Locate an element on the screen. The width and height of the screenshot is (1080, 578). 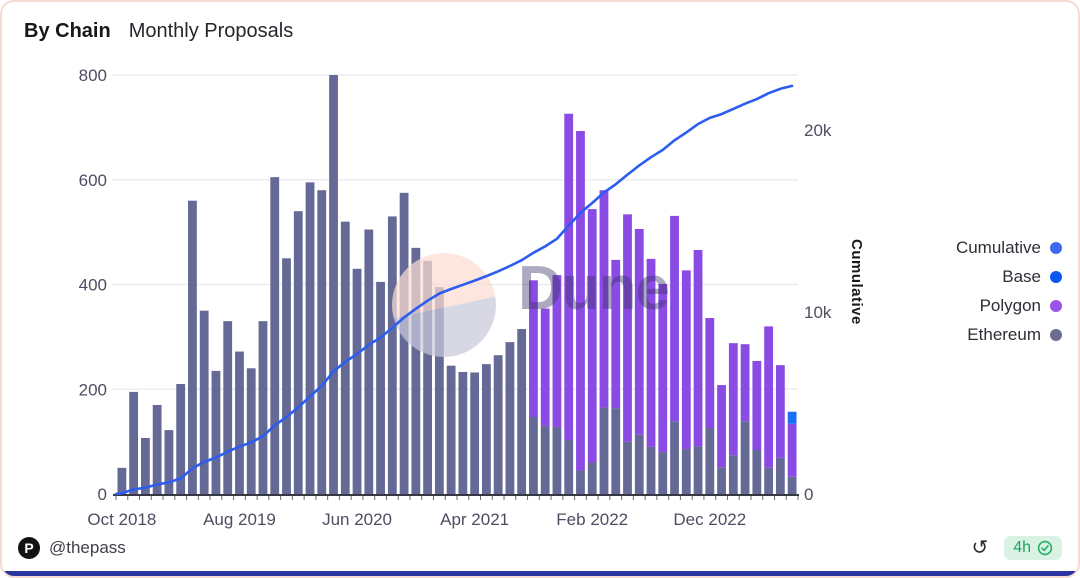
pass-logo-icon: P is located at coordinates (29, 548).